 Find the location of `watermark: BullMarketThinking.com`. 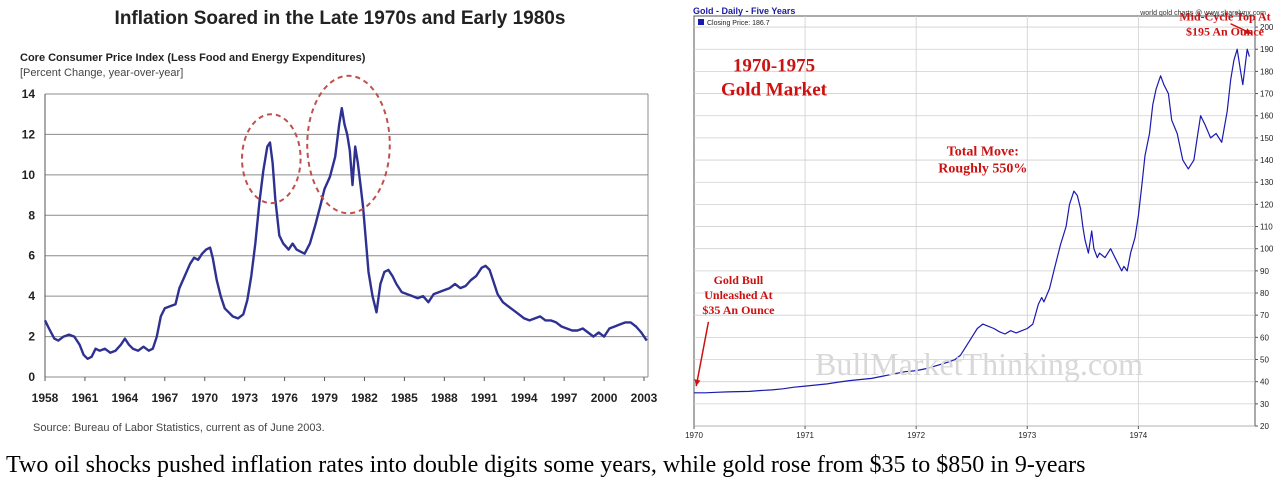

watermark: BullMarketThinking.com is located at coordinates (979, 364).